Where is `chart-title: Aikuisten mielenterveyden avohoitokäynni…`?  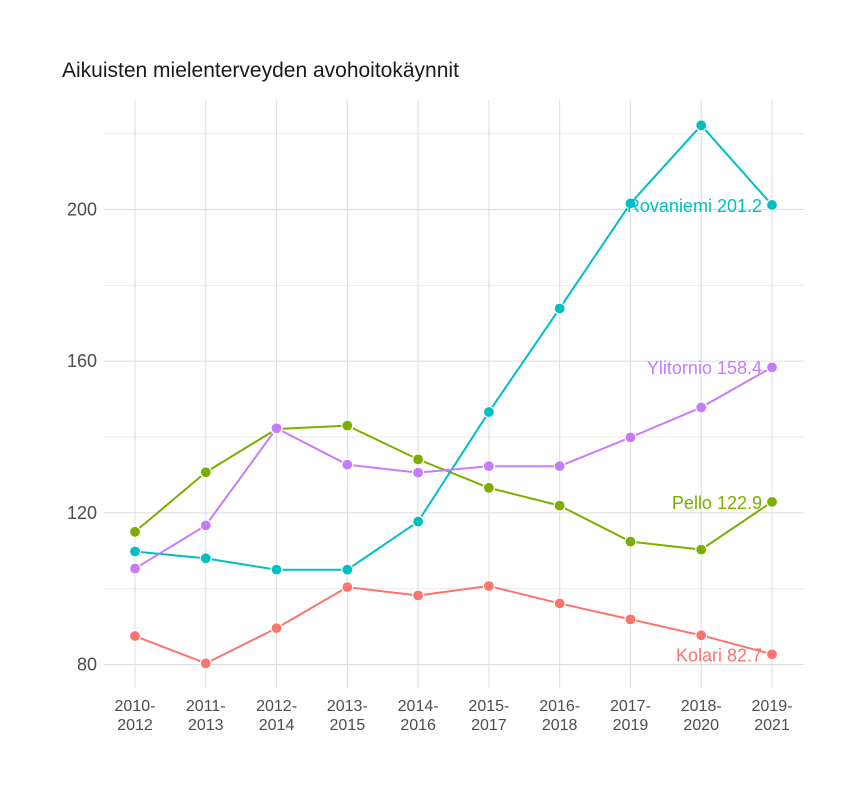 chart-title: Aikuisten mielenterveyden avohoitokäynni… is located at coordinates (260, 70).